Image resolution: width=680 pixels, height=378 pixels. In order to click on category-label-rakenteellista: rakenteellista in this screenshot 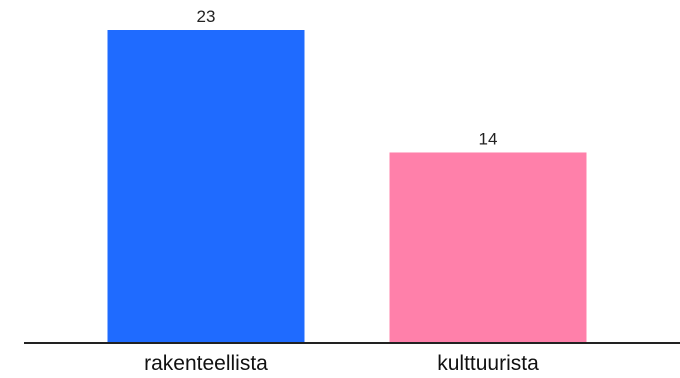, I will do `click(206, 363)`.